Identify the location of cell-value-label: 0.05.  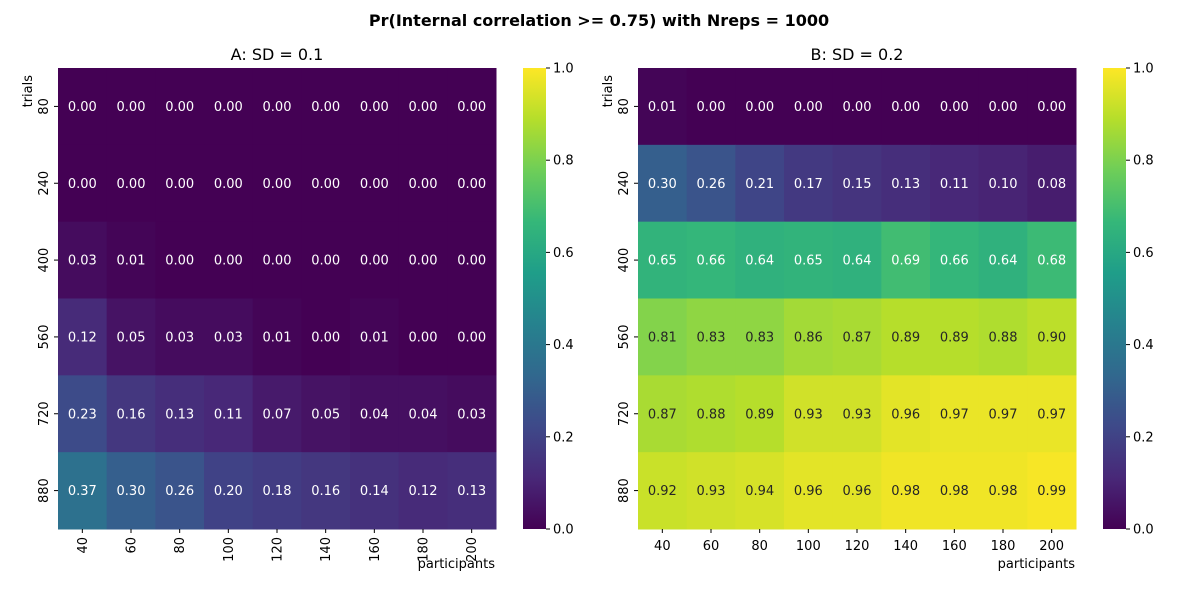
(325, 414).